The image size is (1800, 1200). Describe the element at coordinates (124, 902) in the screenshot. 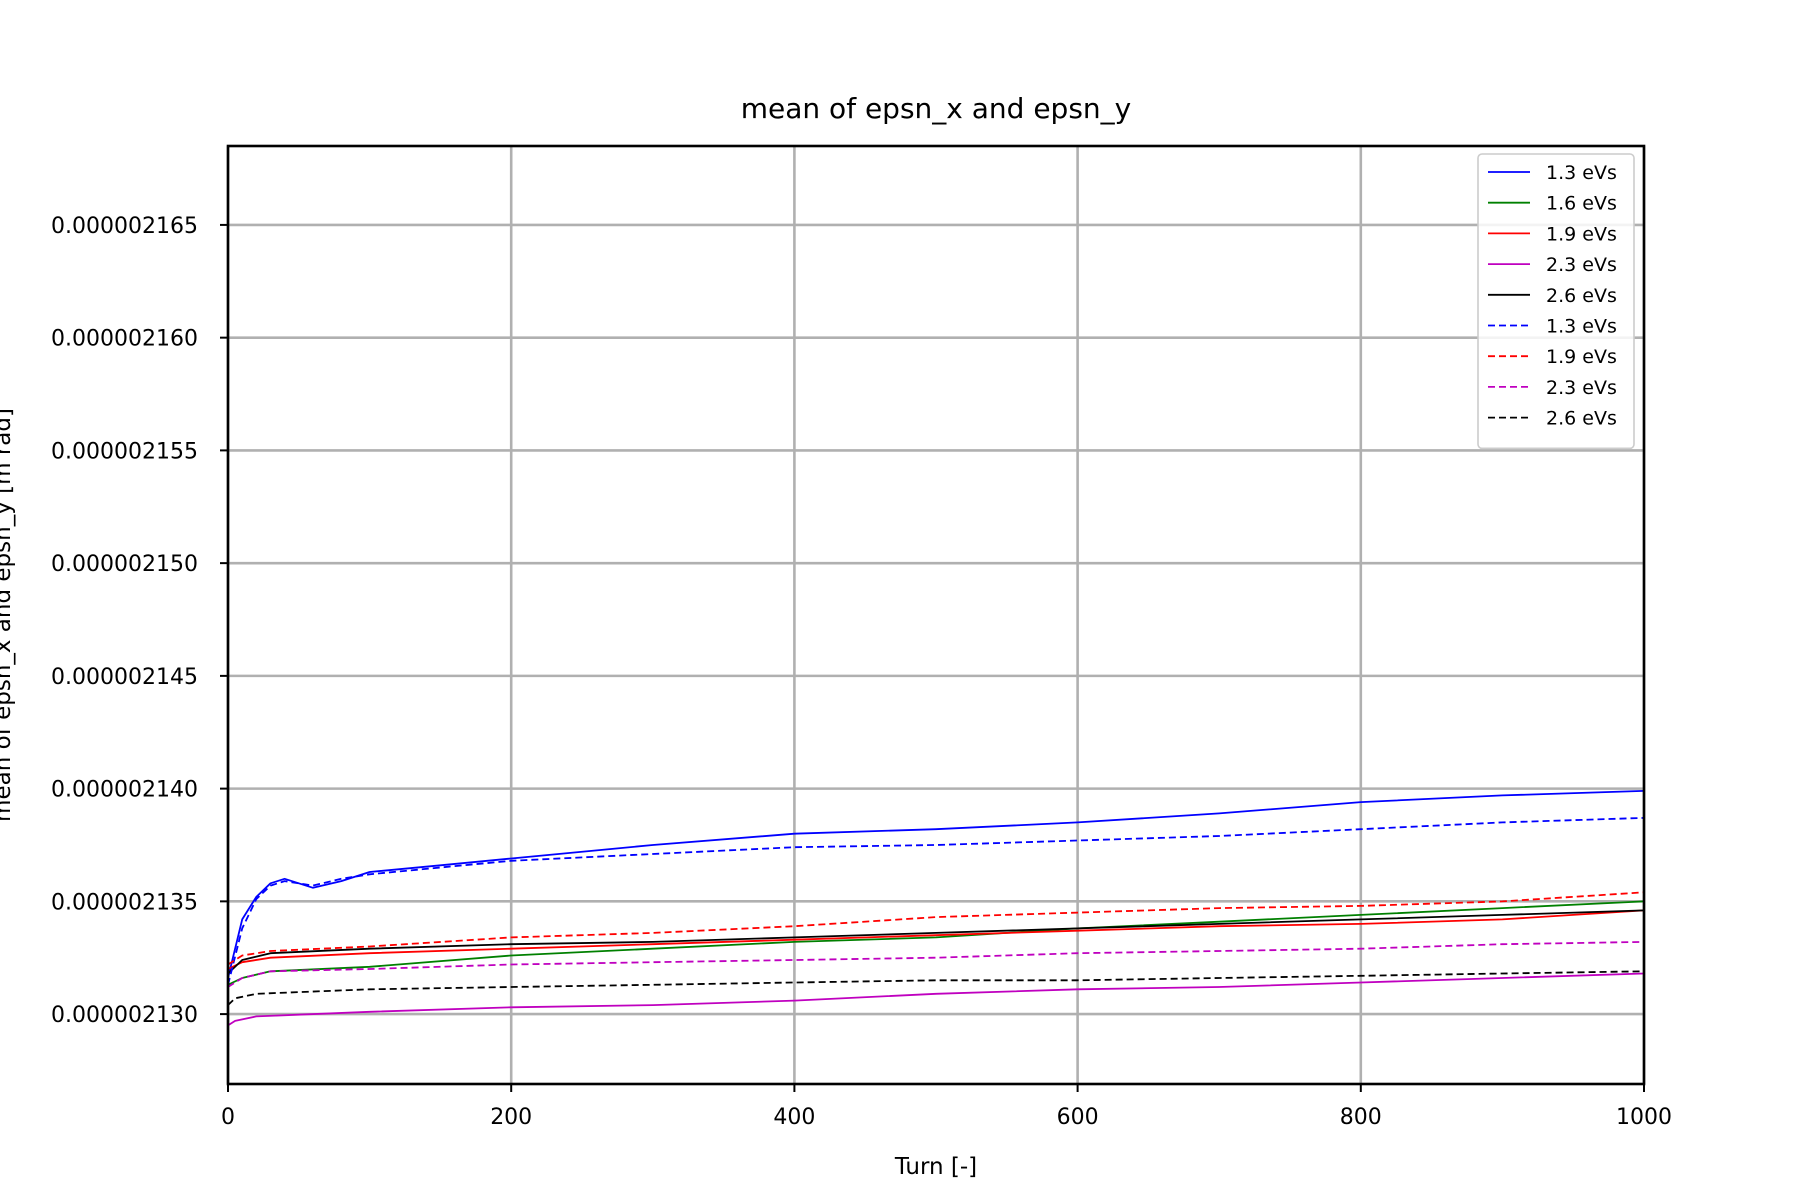

I see `y-tick-label: 0.000002135` at that location.